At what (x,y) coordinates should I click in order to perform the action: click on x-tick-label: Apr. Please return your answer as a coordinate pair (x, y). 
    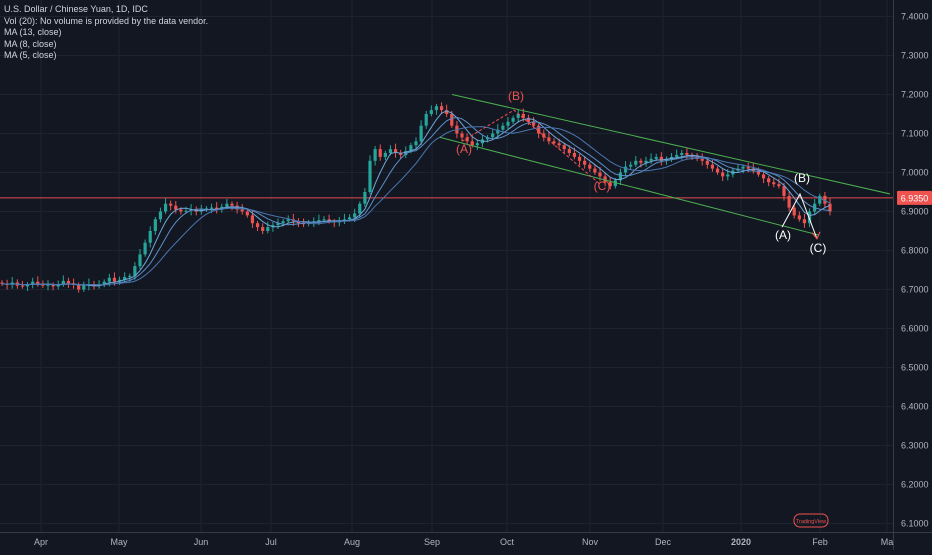
    Looking at the image, I should click on (41, 542).